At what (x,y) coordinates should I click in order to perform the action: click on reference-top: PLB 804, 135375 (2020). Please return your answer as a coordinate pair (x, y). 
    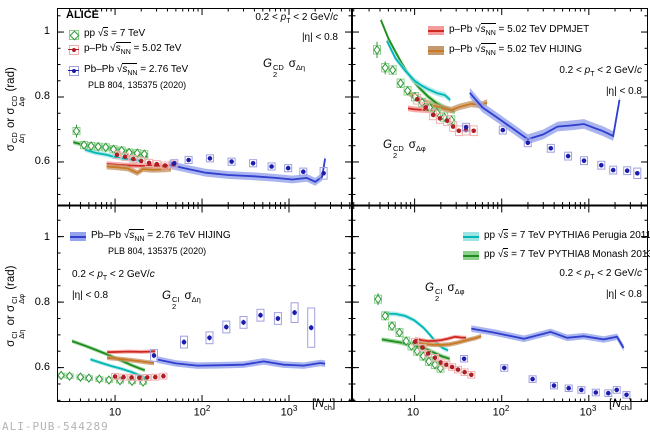
    Looking at the image, I should click on (137, 85).